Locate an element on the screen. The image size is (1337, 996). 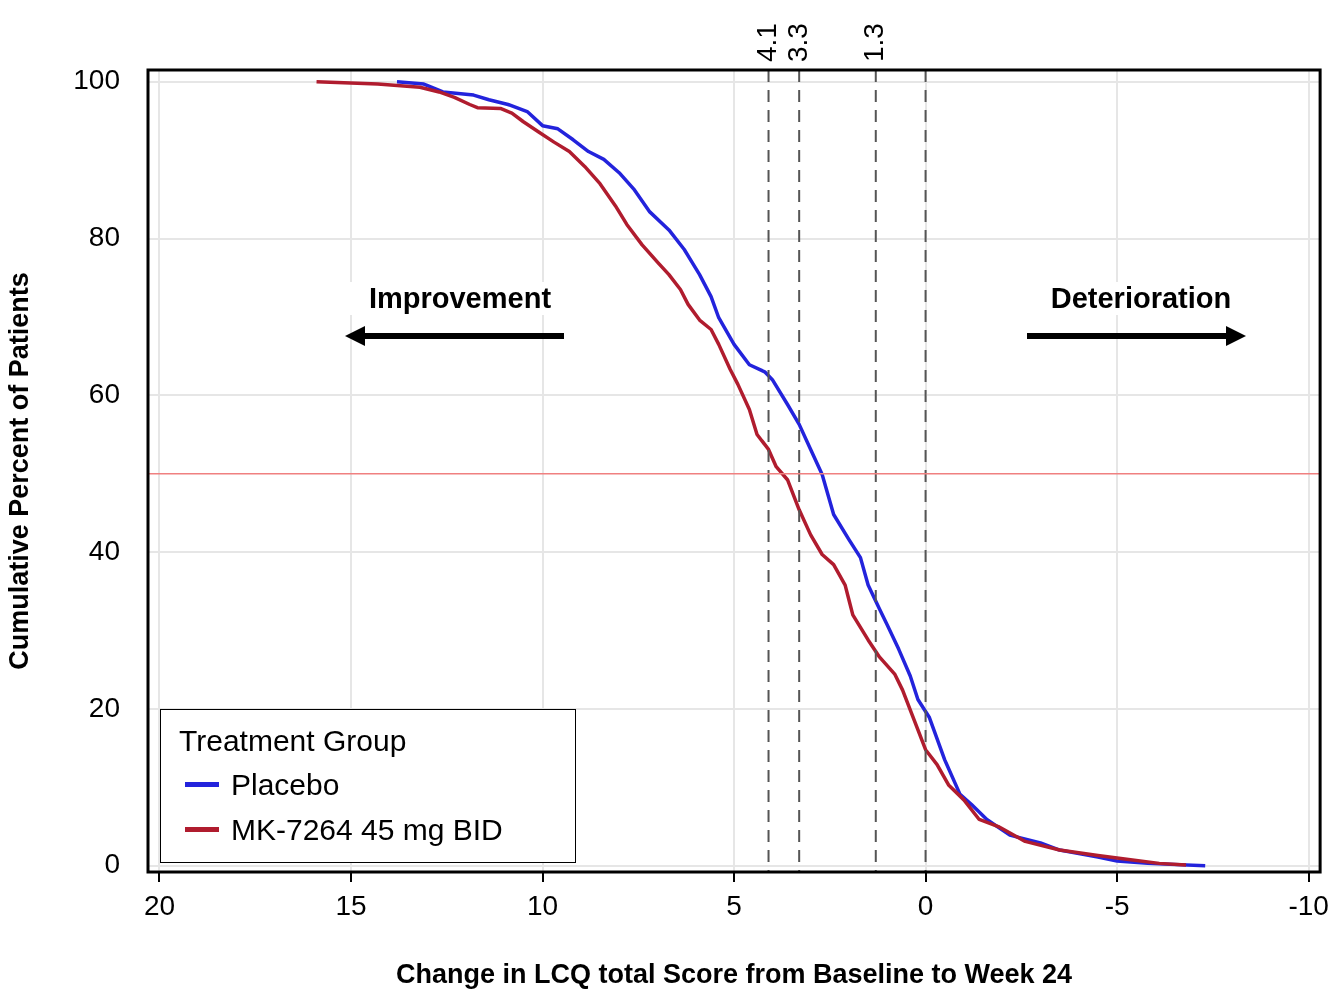
y-tick-label: 80 is located at coordinates (104, 237).